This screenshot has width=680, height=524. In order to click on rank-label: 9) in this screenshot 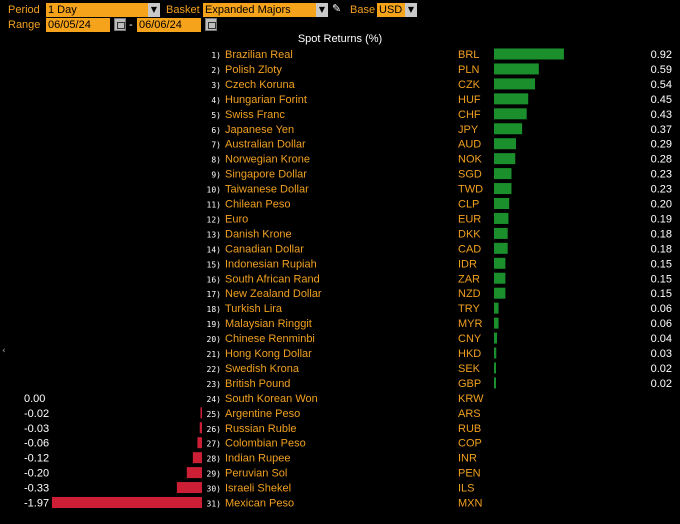, I will do `click(216, 175)`.